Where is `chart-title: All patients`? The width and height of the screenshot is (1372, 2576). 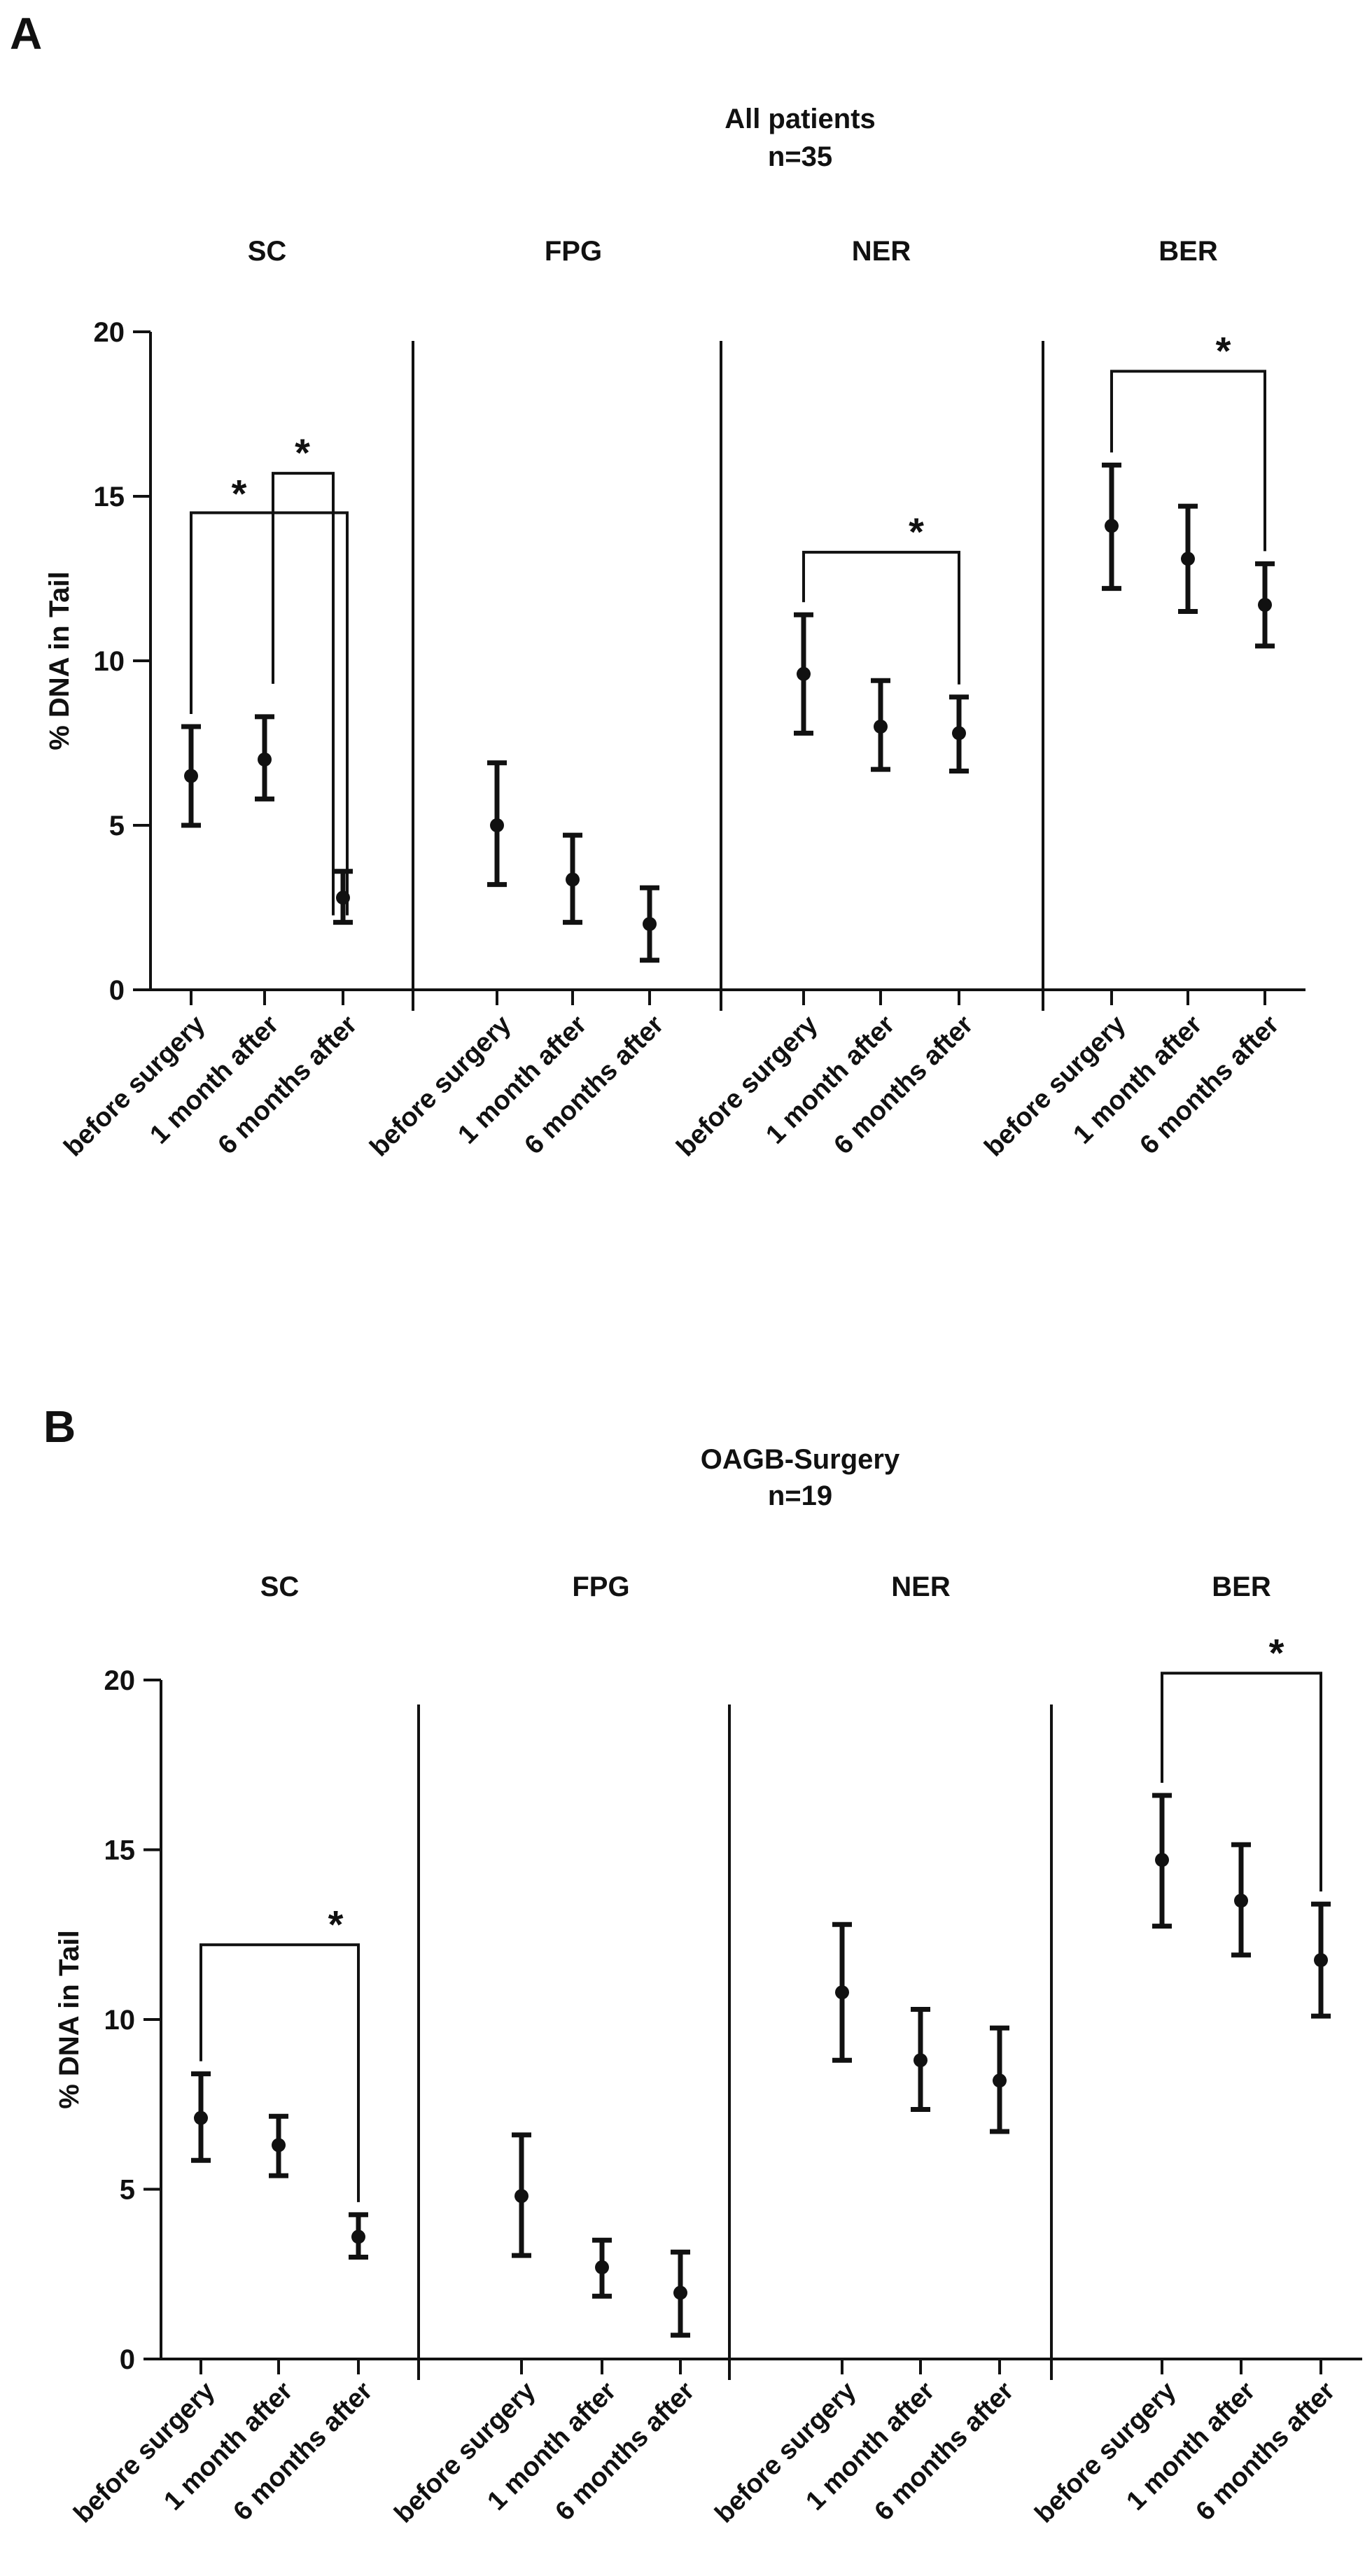 chart-title: All patients is located at coordinates (800, 119).